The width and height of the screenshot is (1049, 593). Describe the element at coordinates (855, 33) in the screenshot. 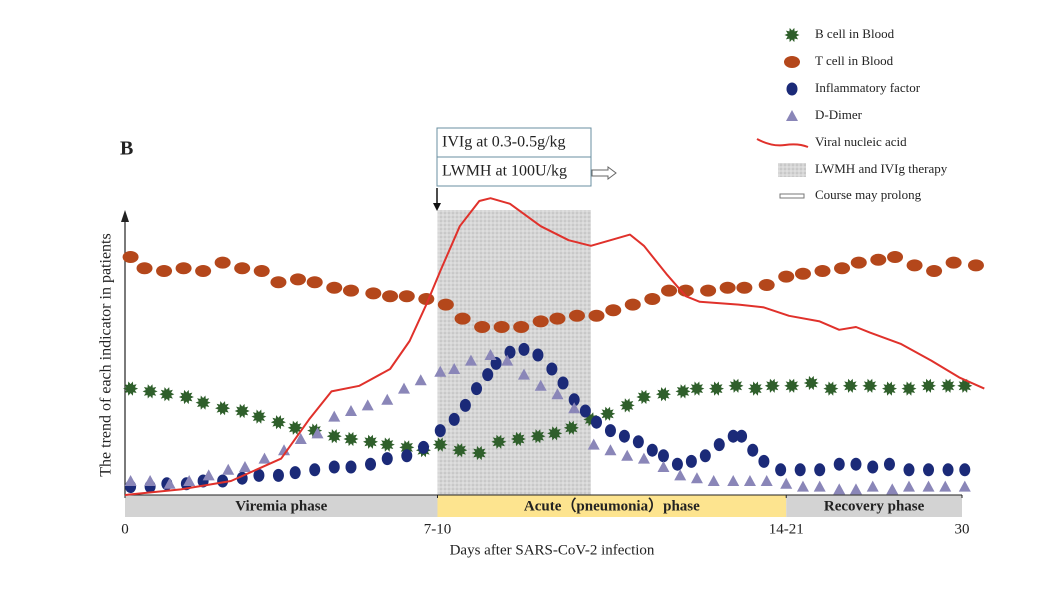

I see `legend-label: B cell in Blood` at that location.